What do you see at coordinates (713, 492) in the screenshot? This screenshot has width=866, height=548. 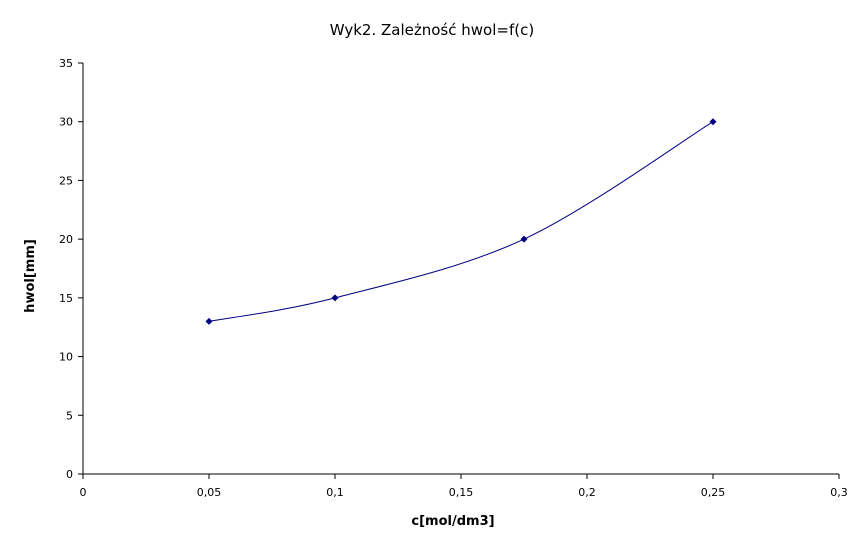 I see `x-tick-label: 0,25` at bounding box center [713, 492].